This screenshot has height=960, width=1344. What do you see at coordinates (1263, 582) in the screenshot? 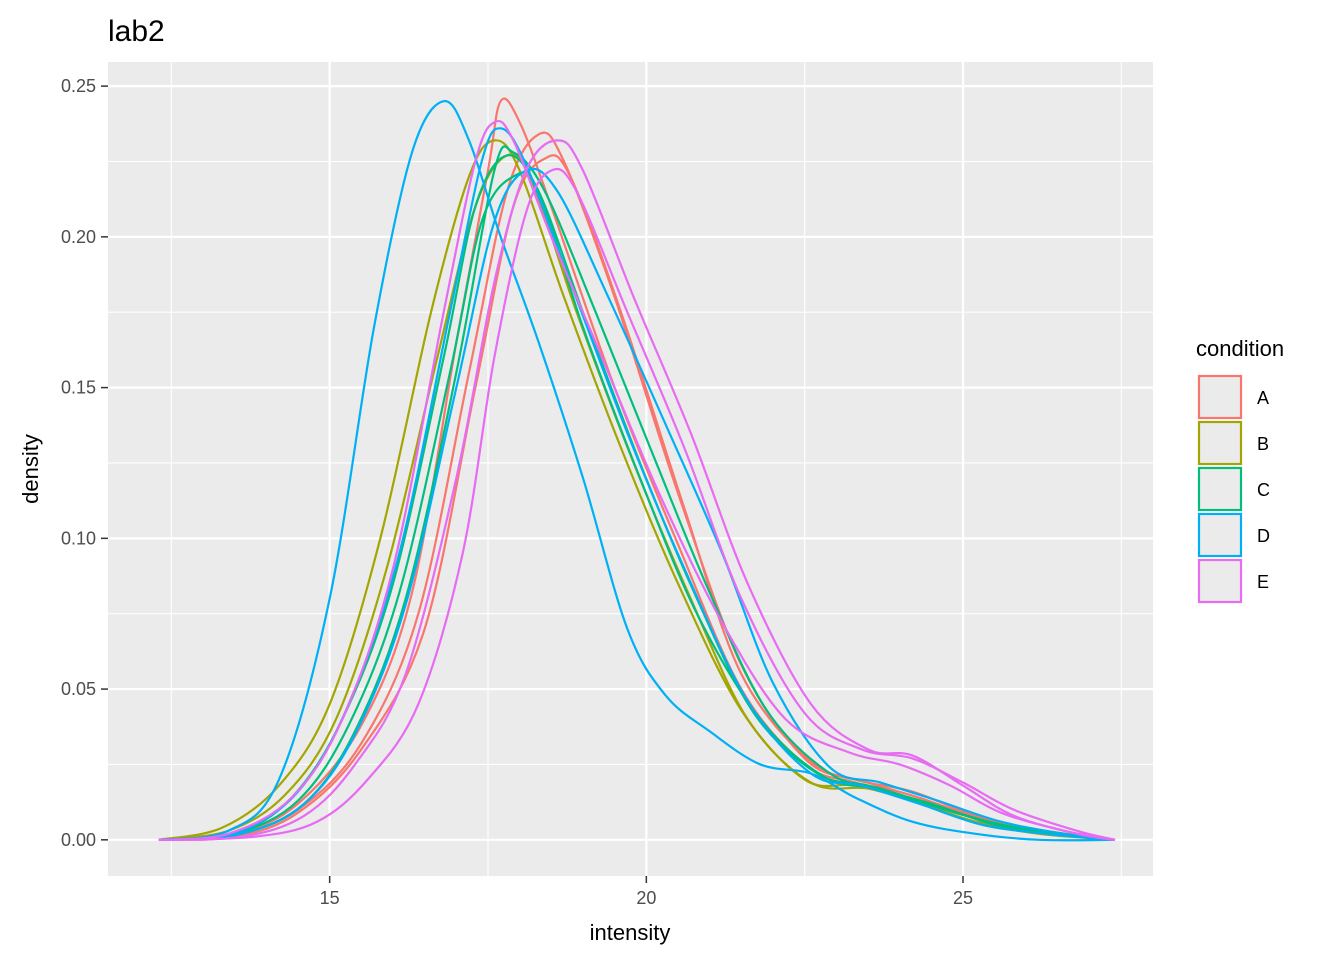
I see `legend-label-e: E` at bounding box center [1263, 582].